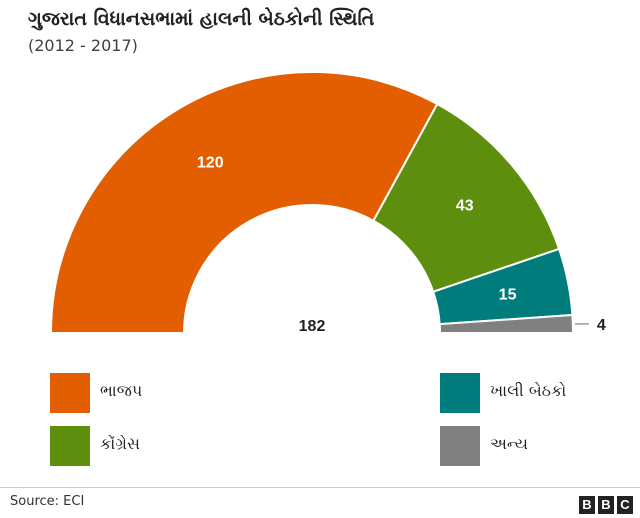 This screenshot has width=640, height=518. Describe the element at coordinates (312, 326) in the screenshot. I see `total-seats-label: 182` at that location.